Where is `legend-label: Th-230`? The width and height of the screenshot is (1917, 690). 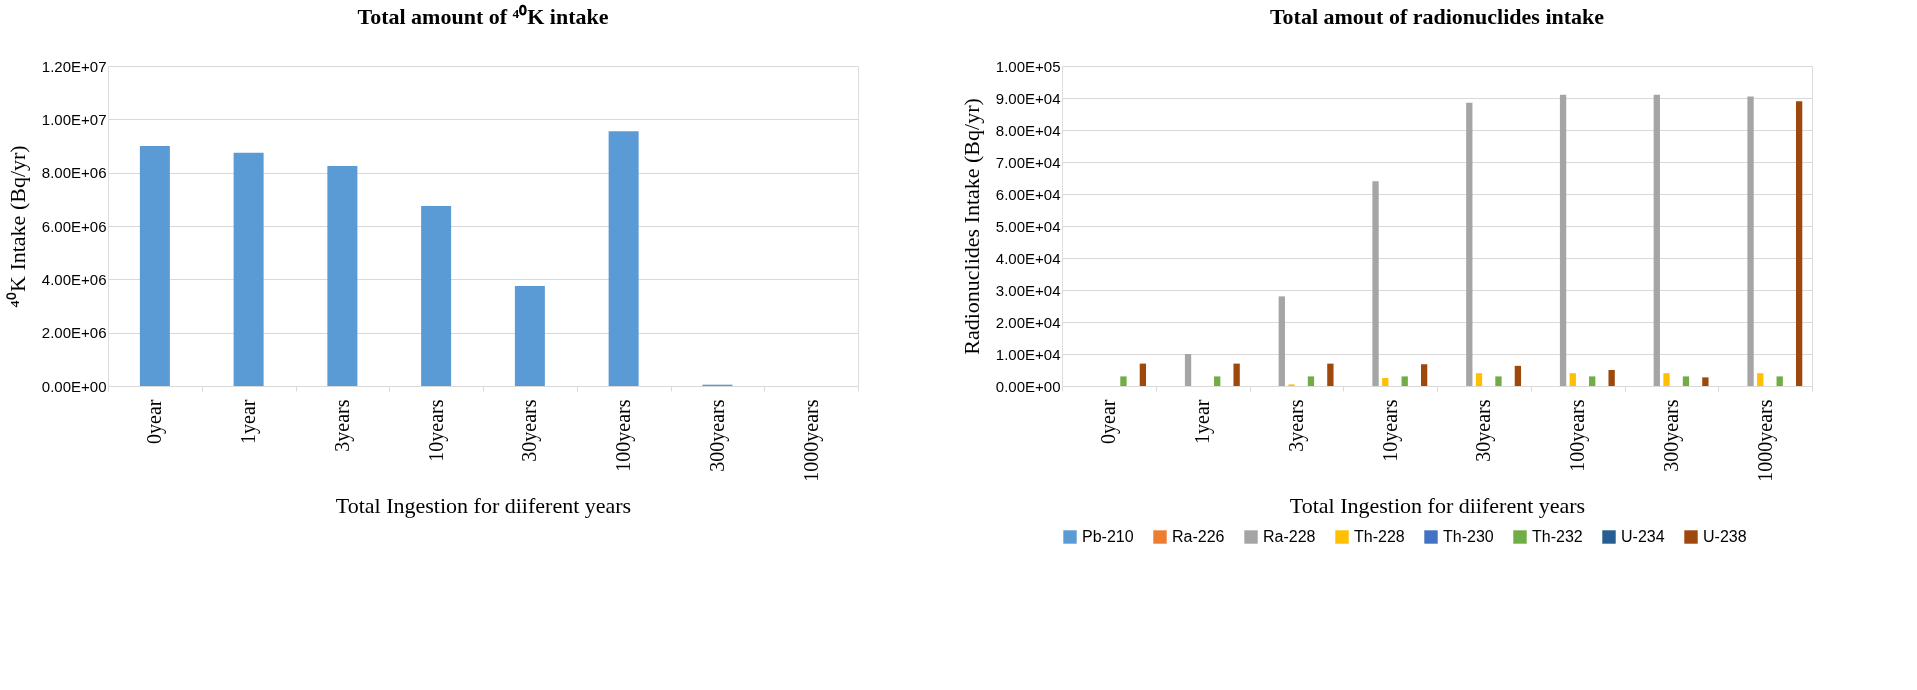 legend-label: Th-230 is located at coordinates (1468, 536).